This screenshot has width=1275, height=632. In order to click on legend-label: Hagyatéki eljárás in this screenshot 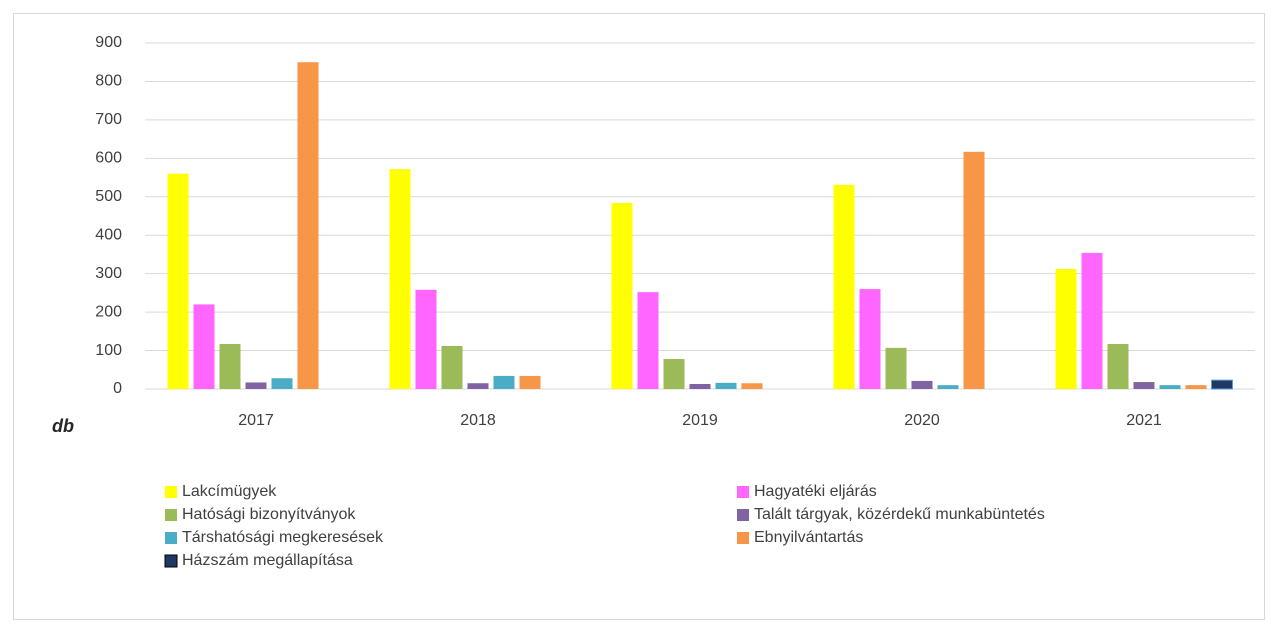, I will do `click(815, 491)`.